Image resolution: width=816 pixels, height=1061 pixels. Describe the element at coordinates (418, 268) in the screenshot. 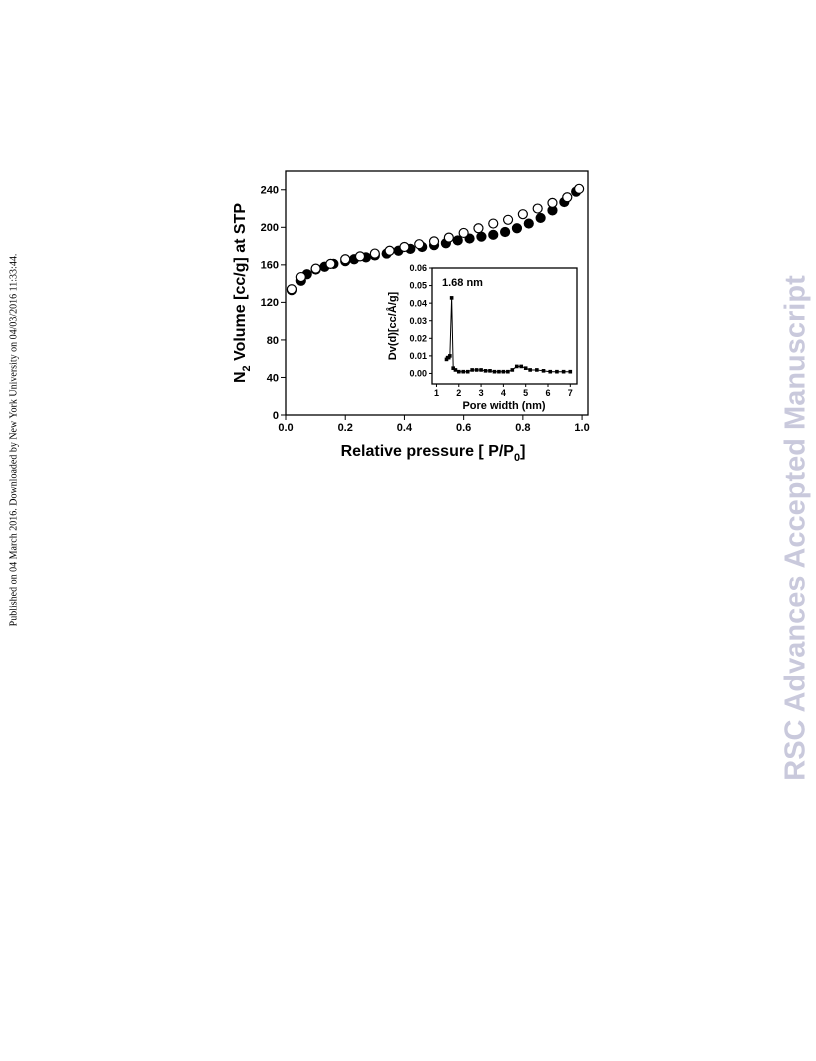

I see `y-tick-label: 0.06` at that location.